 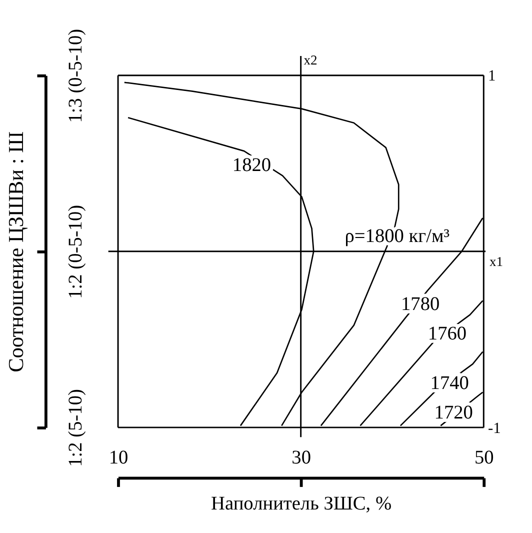 What do you see at coordinates (76, 428) in the screenshot?
I see `text: 1:2 (5-10)` at bounding box center [76, 428].